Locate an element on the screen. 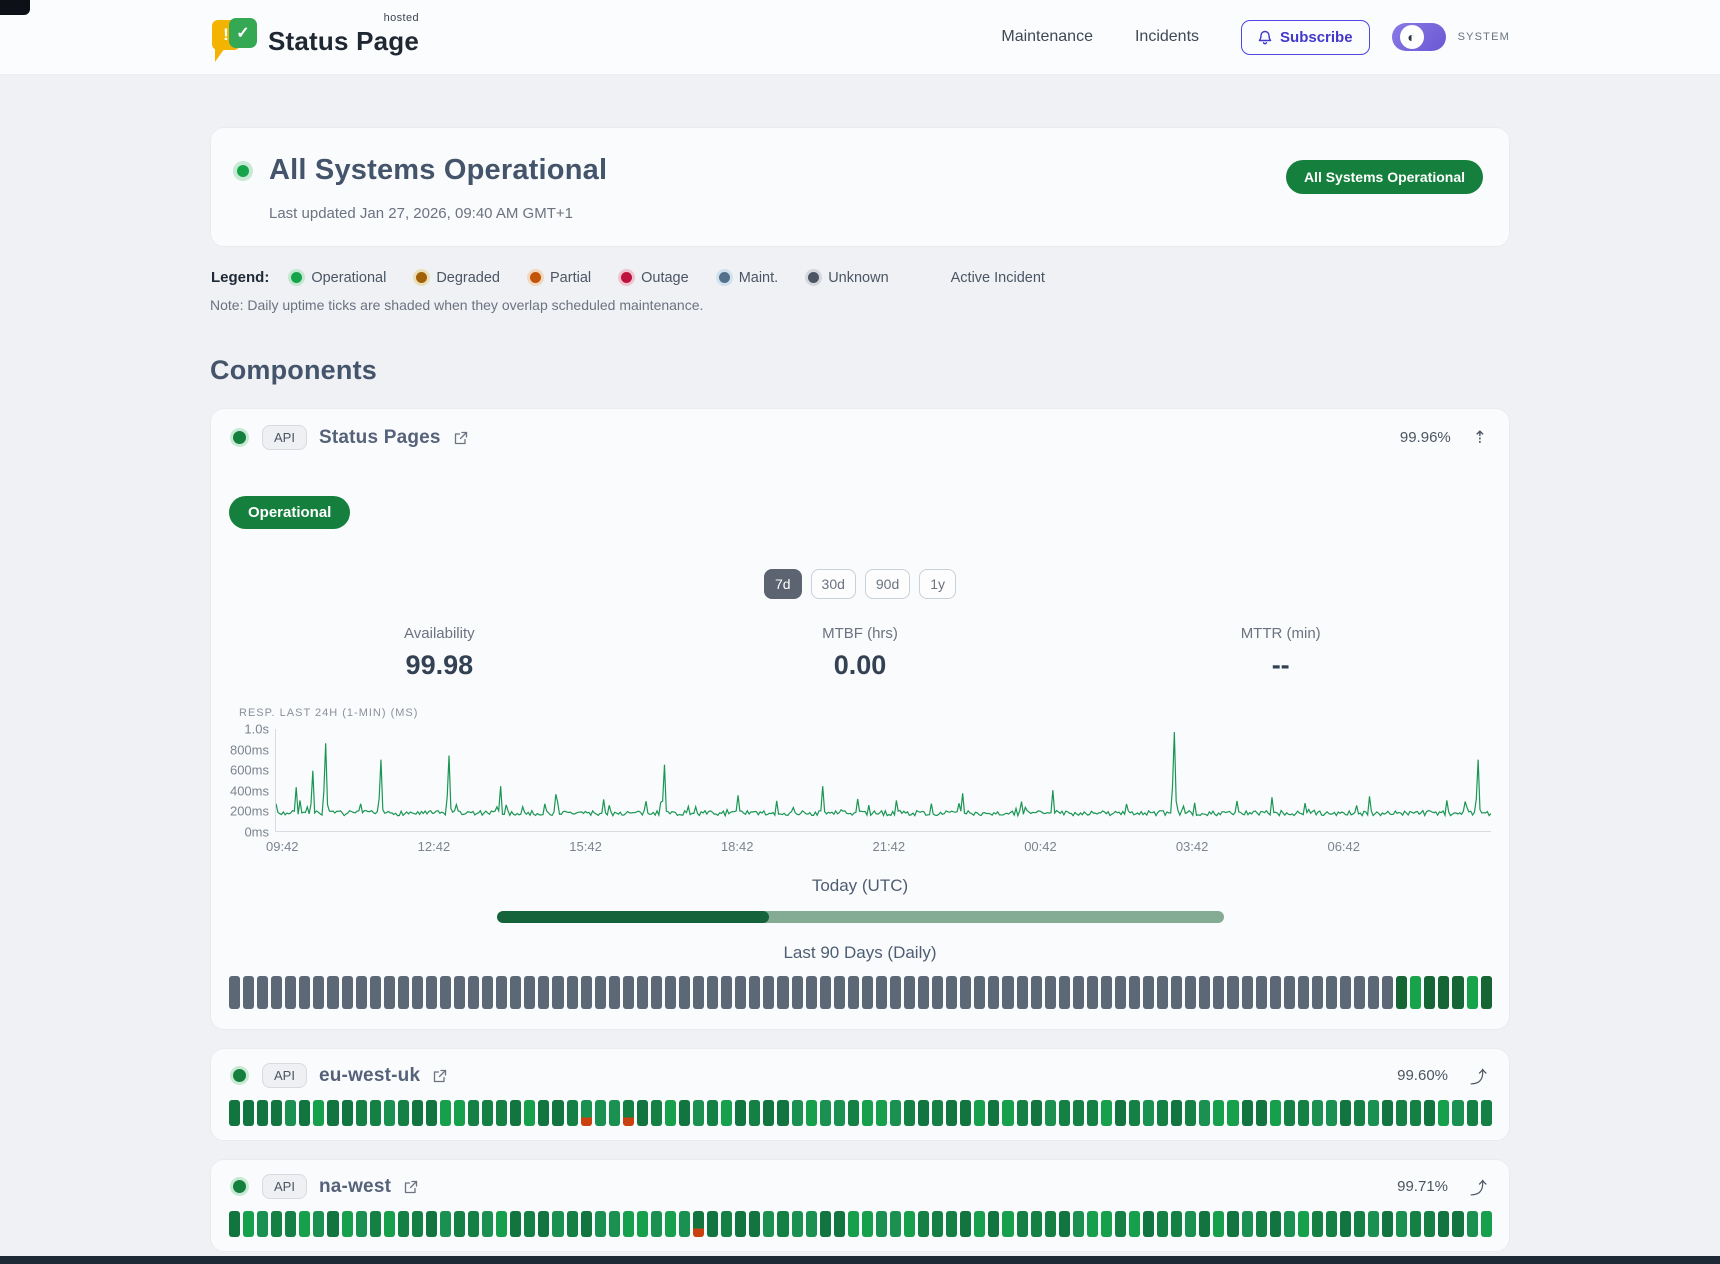 This screenshot has width=1720, height=1264. nav-item-incidents: Incidents is located at coordinates (1167, 36).